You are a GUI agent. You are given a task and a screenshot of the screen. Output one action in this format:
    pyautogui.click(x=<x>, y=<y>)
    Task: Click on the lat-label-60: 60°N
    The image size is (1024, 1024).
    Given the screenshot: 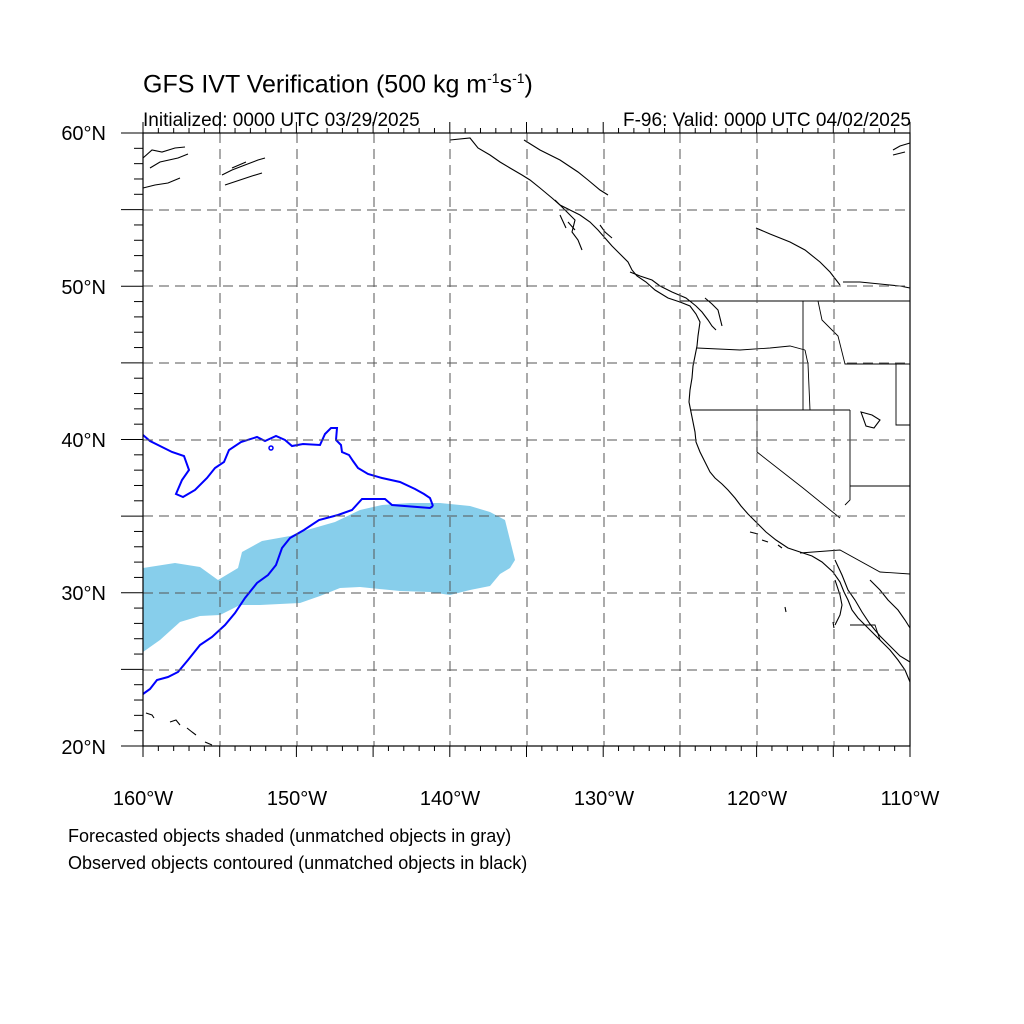 What is the action you would take?
    pyautogui.click(x=83, y=134)
    